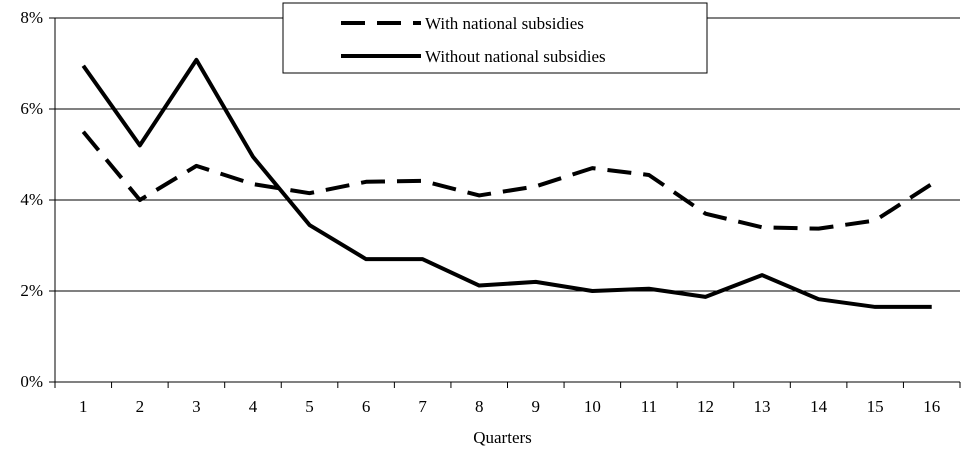  What do you see at coordinates (875, 406) in the screenshot?
I see `x-tick-label: 15` at bounding box center [875, 406].